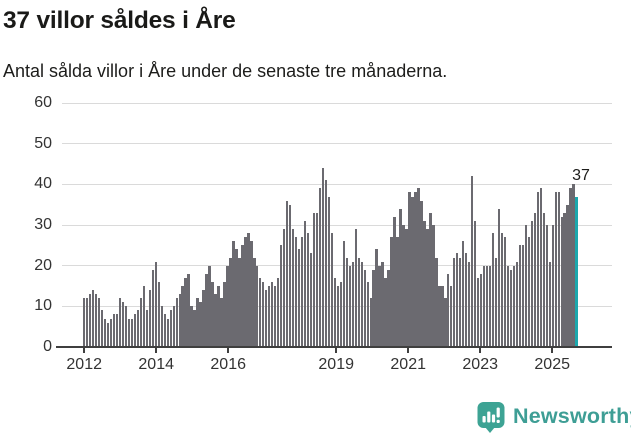 This screenshot has height=439, width=631. What do you see at coordinates (84, 350) in the screenshot?
I see `x-axis-tick-2012` at bounding box center [84, 350].